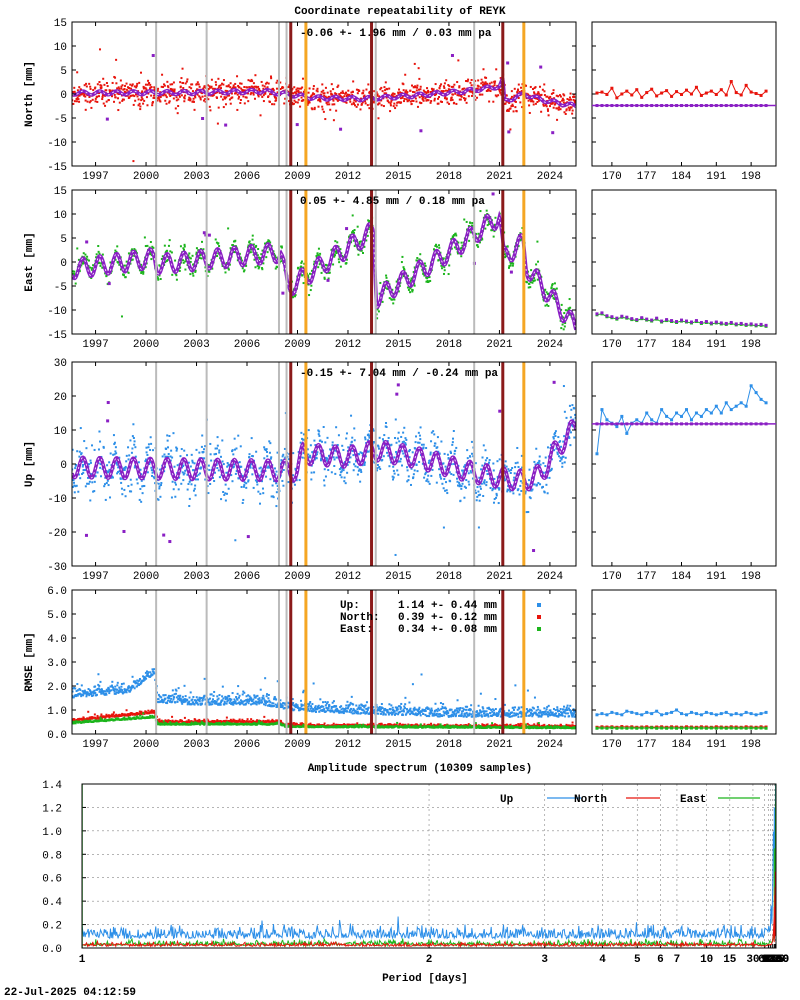 The image size is (800, 1000). I want to click on east-recent-xtick-label: 170, so click(612, 345).